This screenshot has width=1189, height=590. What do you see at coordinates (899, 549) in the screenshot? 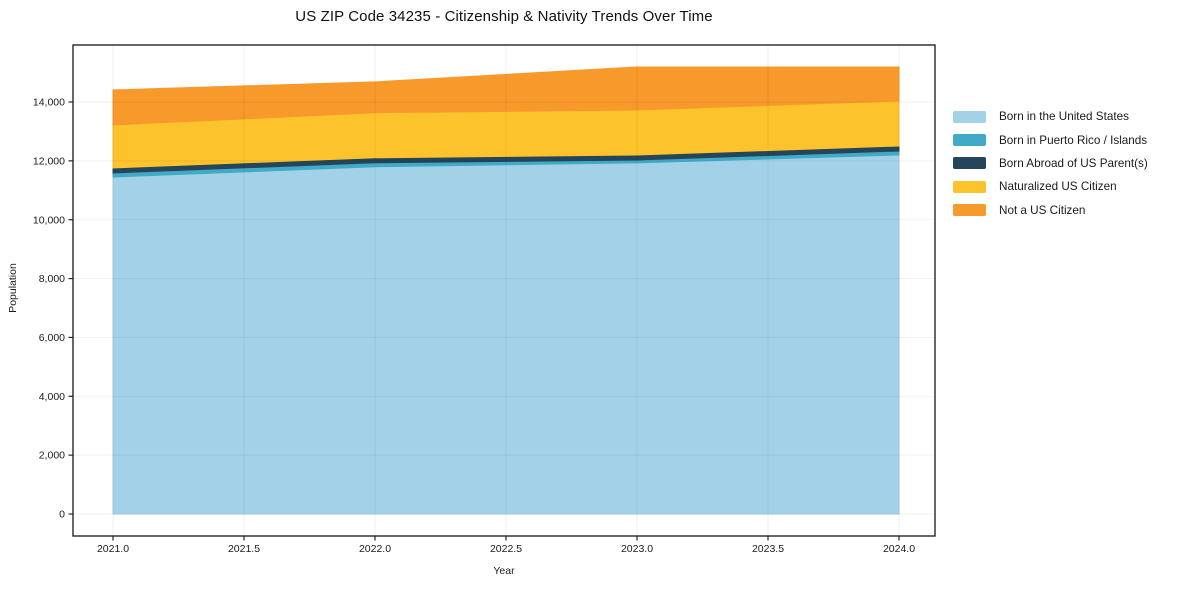
I see `x-tick-label: 2024.0` at bounding box center [899, 549].